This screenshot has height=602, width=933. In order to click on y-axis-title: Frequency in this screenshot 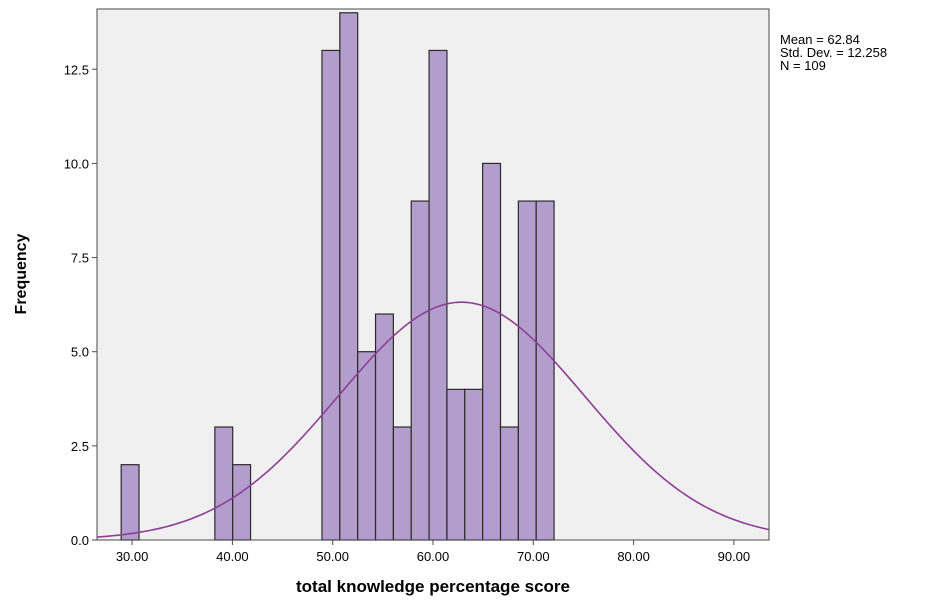, I will do `click(21, 273)`.